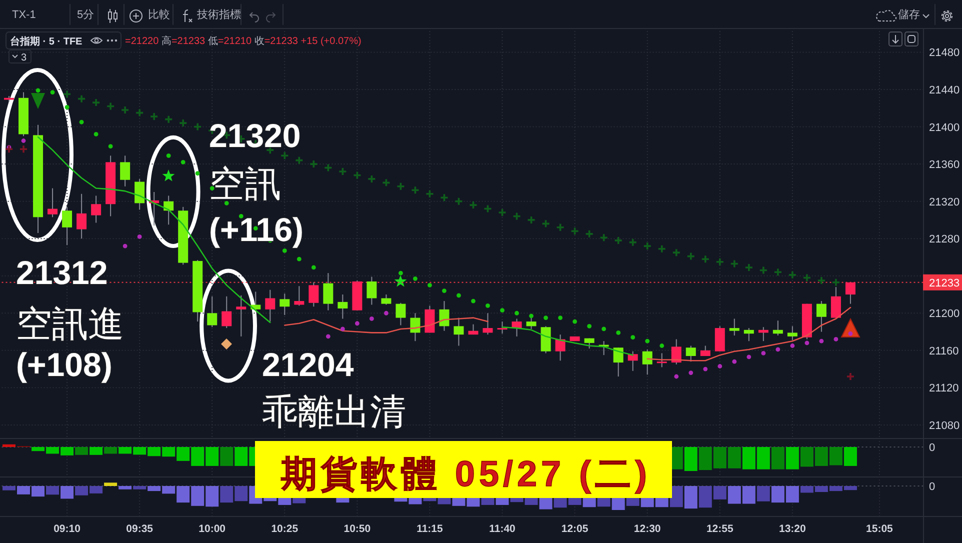 The height and width of the screenshot is (543, 962). Describe the element at coordinates (792, 529) in the screenshot. I see `x-tick-label: 13:20` at that location.